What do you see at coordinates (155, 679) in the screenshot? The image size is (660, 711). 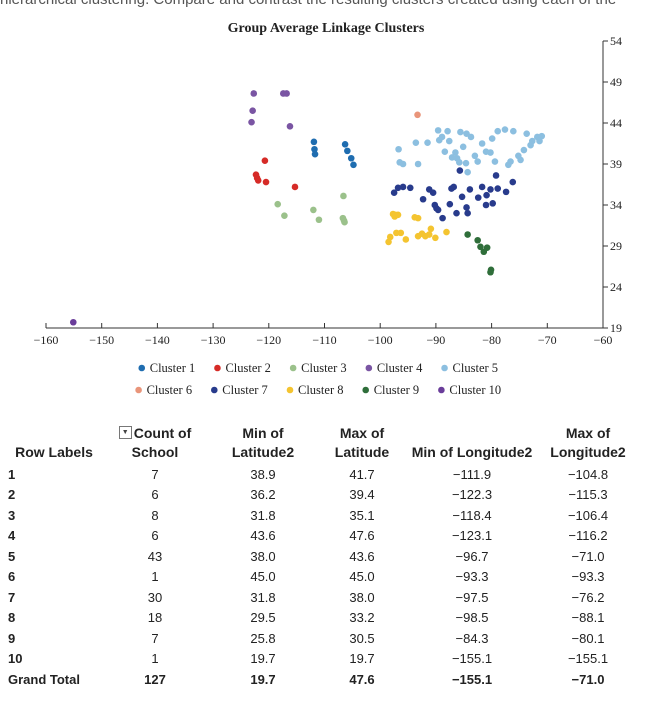 I see `table-cell: 127` at bounding box center [155, 679].